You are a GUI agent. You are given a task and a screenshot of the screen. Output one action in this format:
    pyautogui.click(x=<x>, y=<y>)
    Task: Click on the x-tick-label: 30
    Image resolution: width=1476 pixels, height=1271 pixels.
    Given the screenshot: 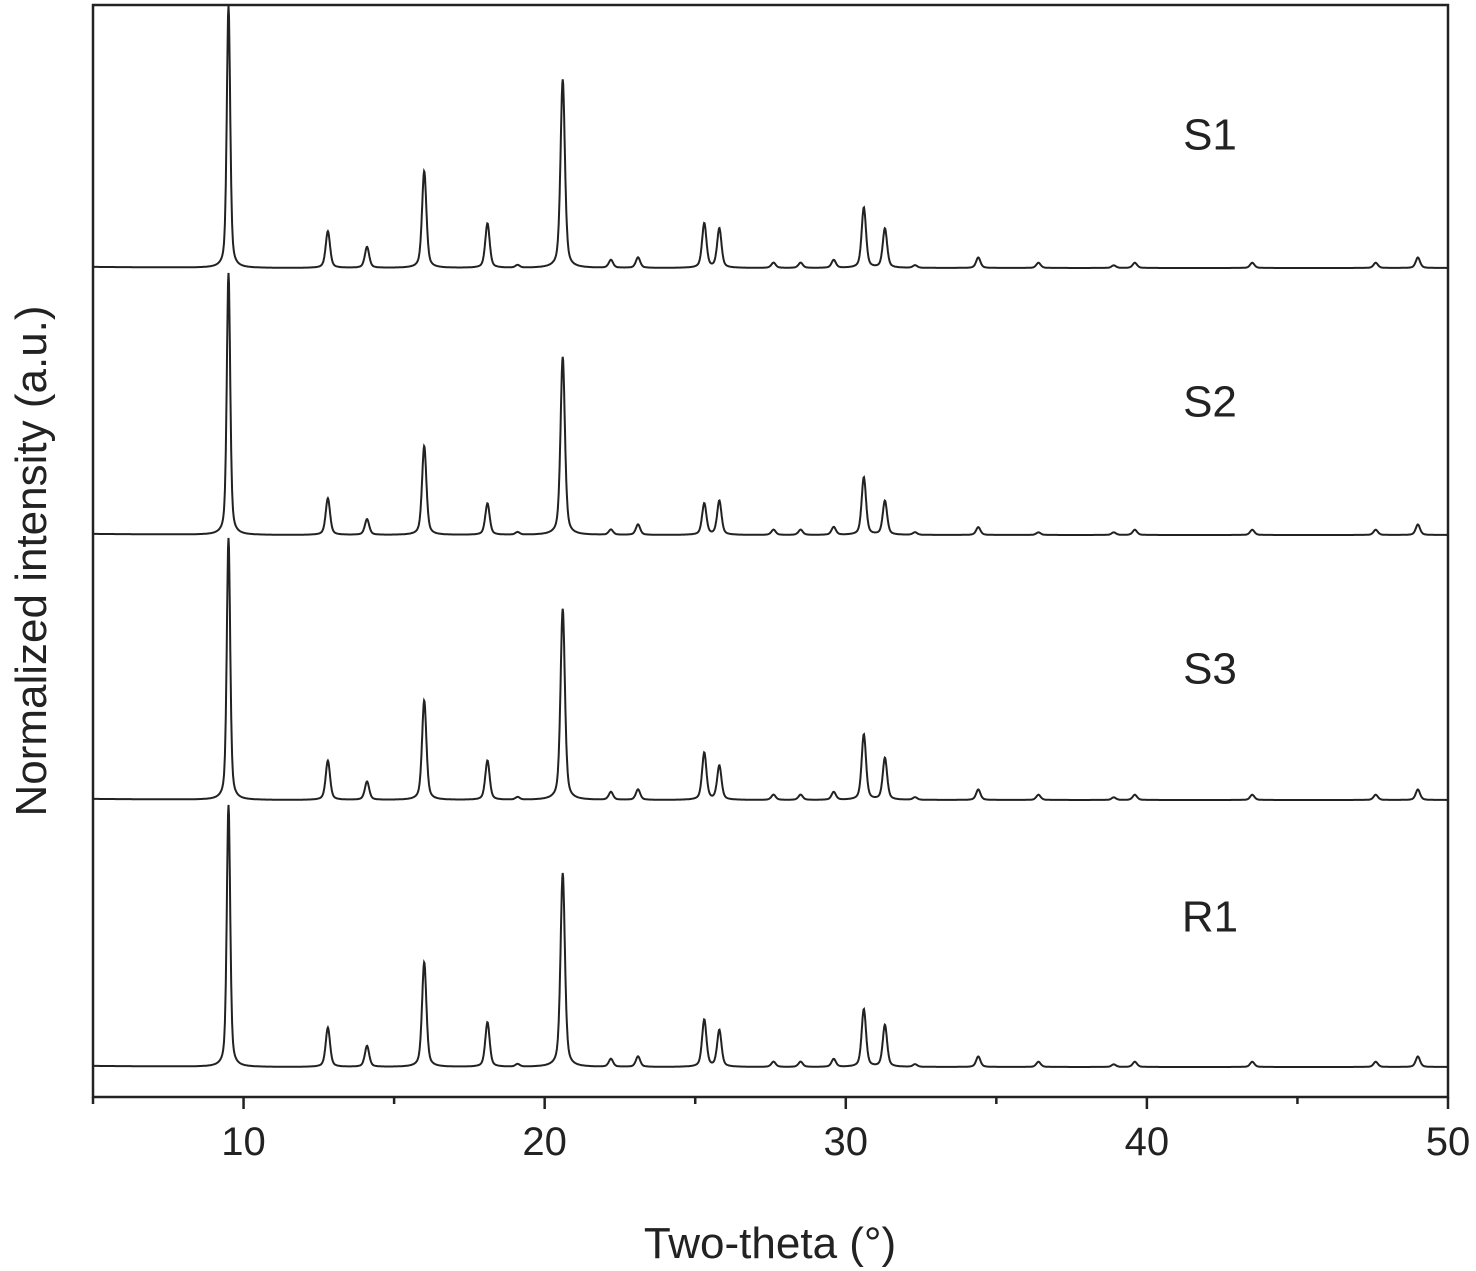 What is the action you would take?
    pyautogui.click(x=846, y=1142)
    